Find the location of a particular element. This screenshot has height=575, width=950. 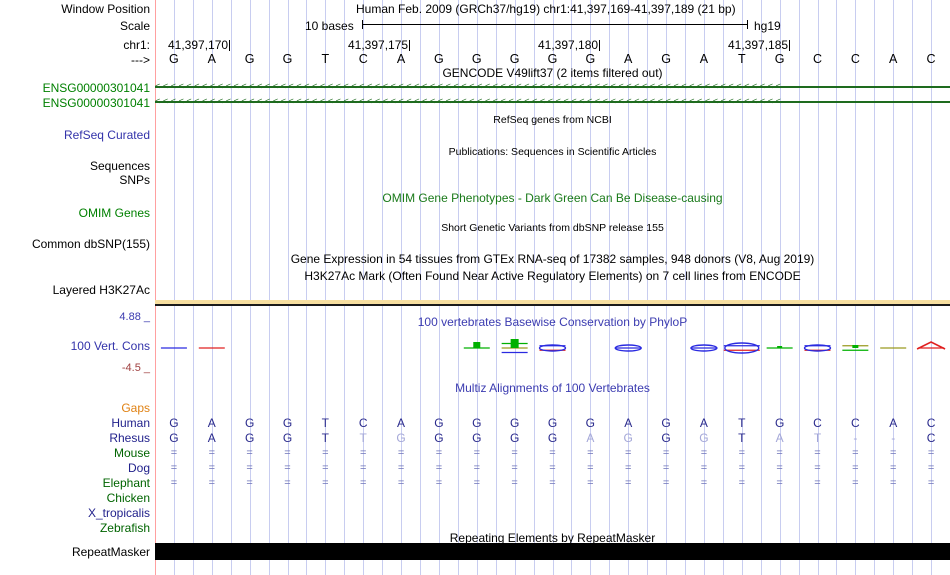

gencode-gene-label-1: ENSG00000301041 is located at coordinates (96, 88).